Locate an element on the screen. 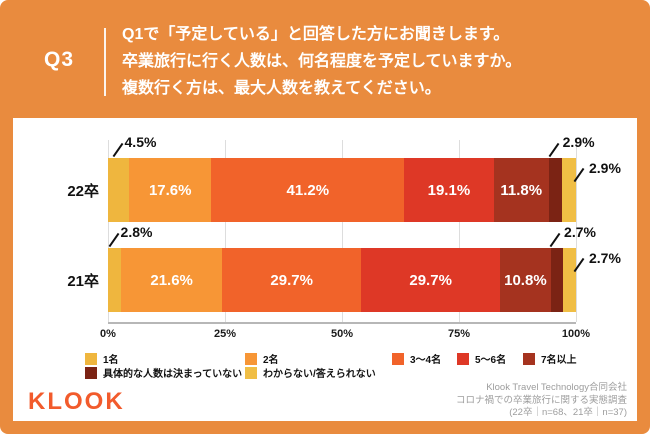 The width and height of the screenshot is (650, 434). question-line-2: 卒業旅行に行く人数は、何名程度を予定していますか。 is located at coordinates (322, 61).